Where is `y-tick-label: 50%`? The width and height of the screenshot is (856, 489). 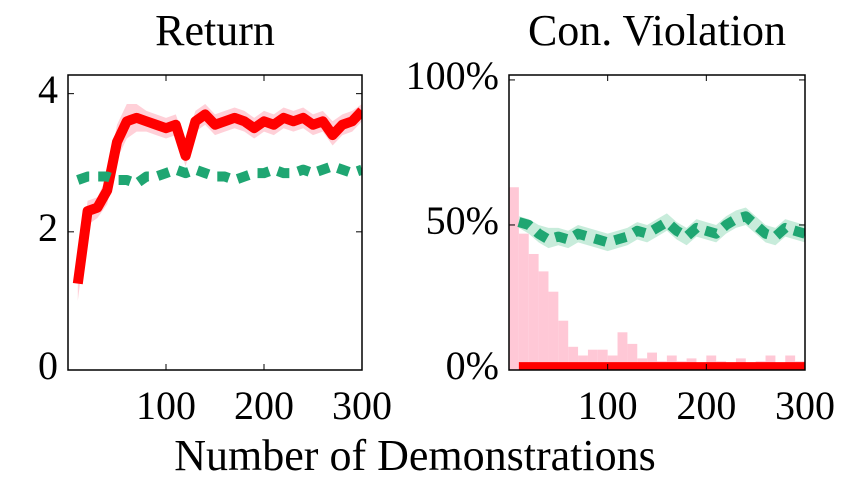
y-tick-label: 50% is located at coordinates (462, 220).